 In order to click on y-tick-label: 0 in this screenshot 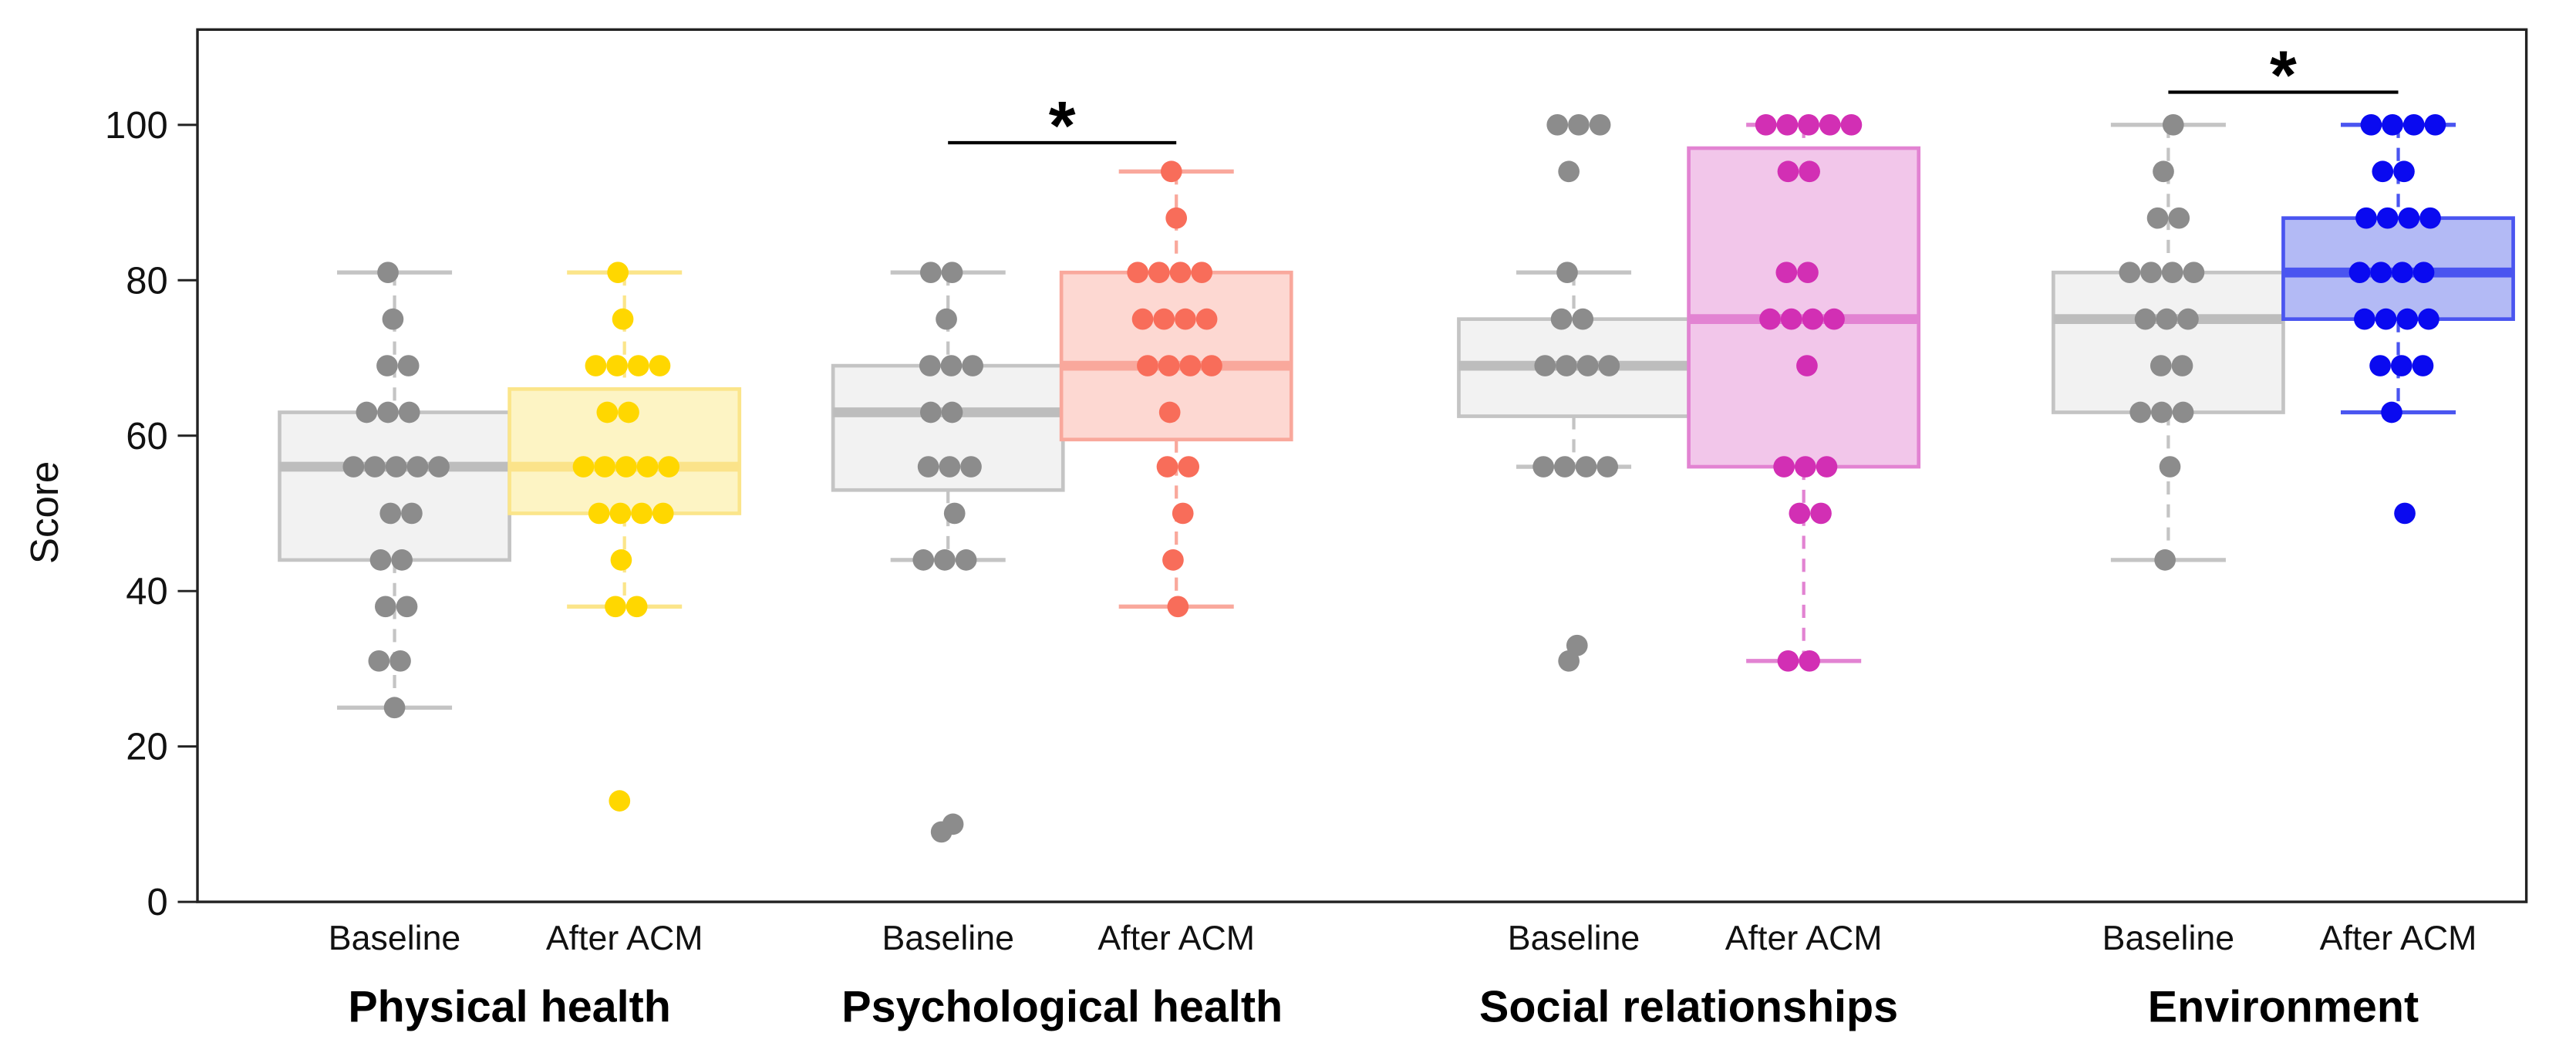, I will do `click(157, 902)`.